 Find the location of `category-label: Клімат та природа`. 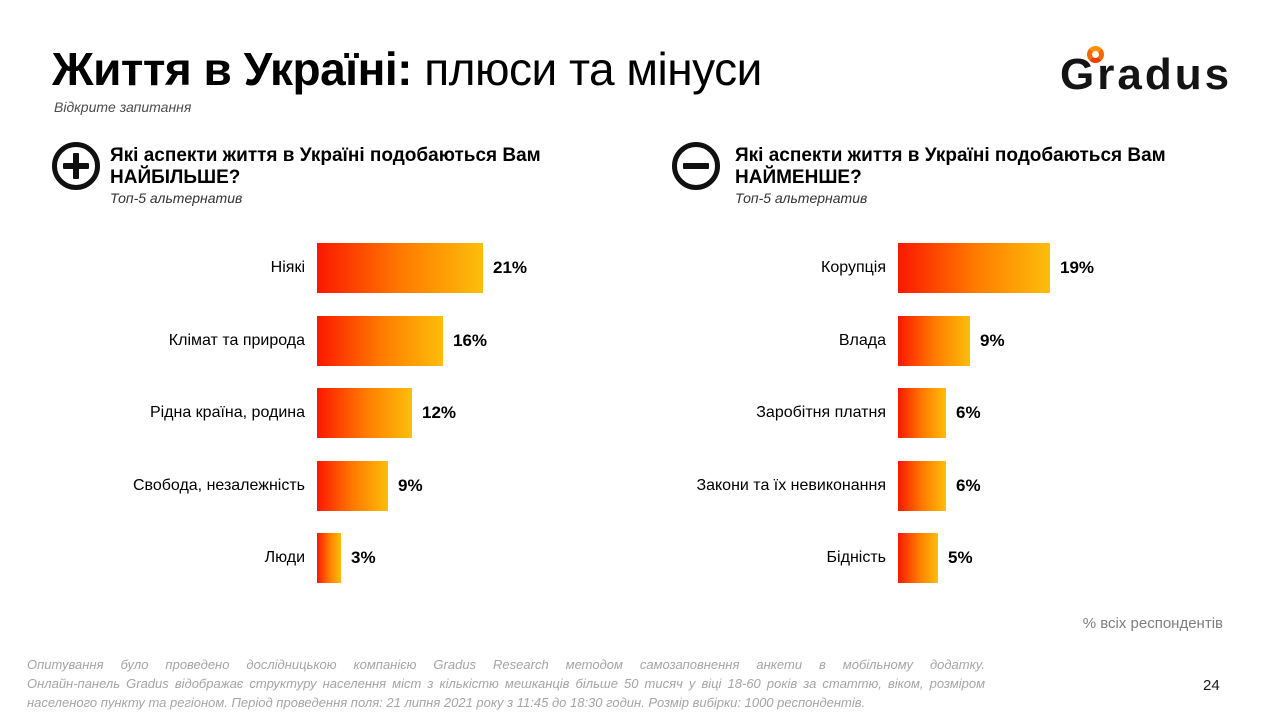

category-label: Клімат та природа is located at coordinates (236, 340).